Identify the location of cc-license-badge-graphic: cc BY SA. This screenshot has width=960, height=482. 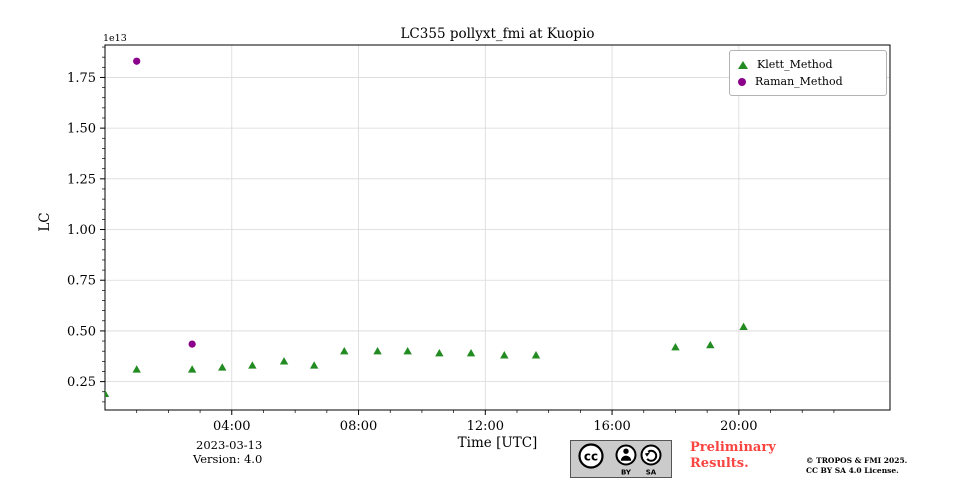
(621, 459).